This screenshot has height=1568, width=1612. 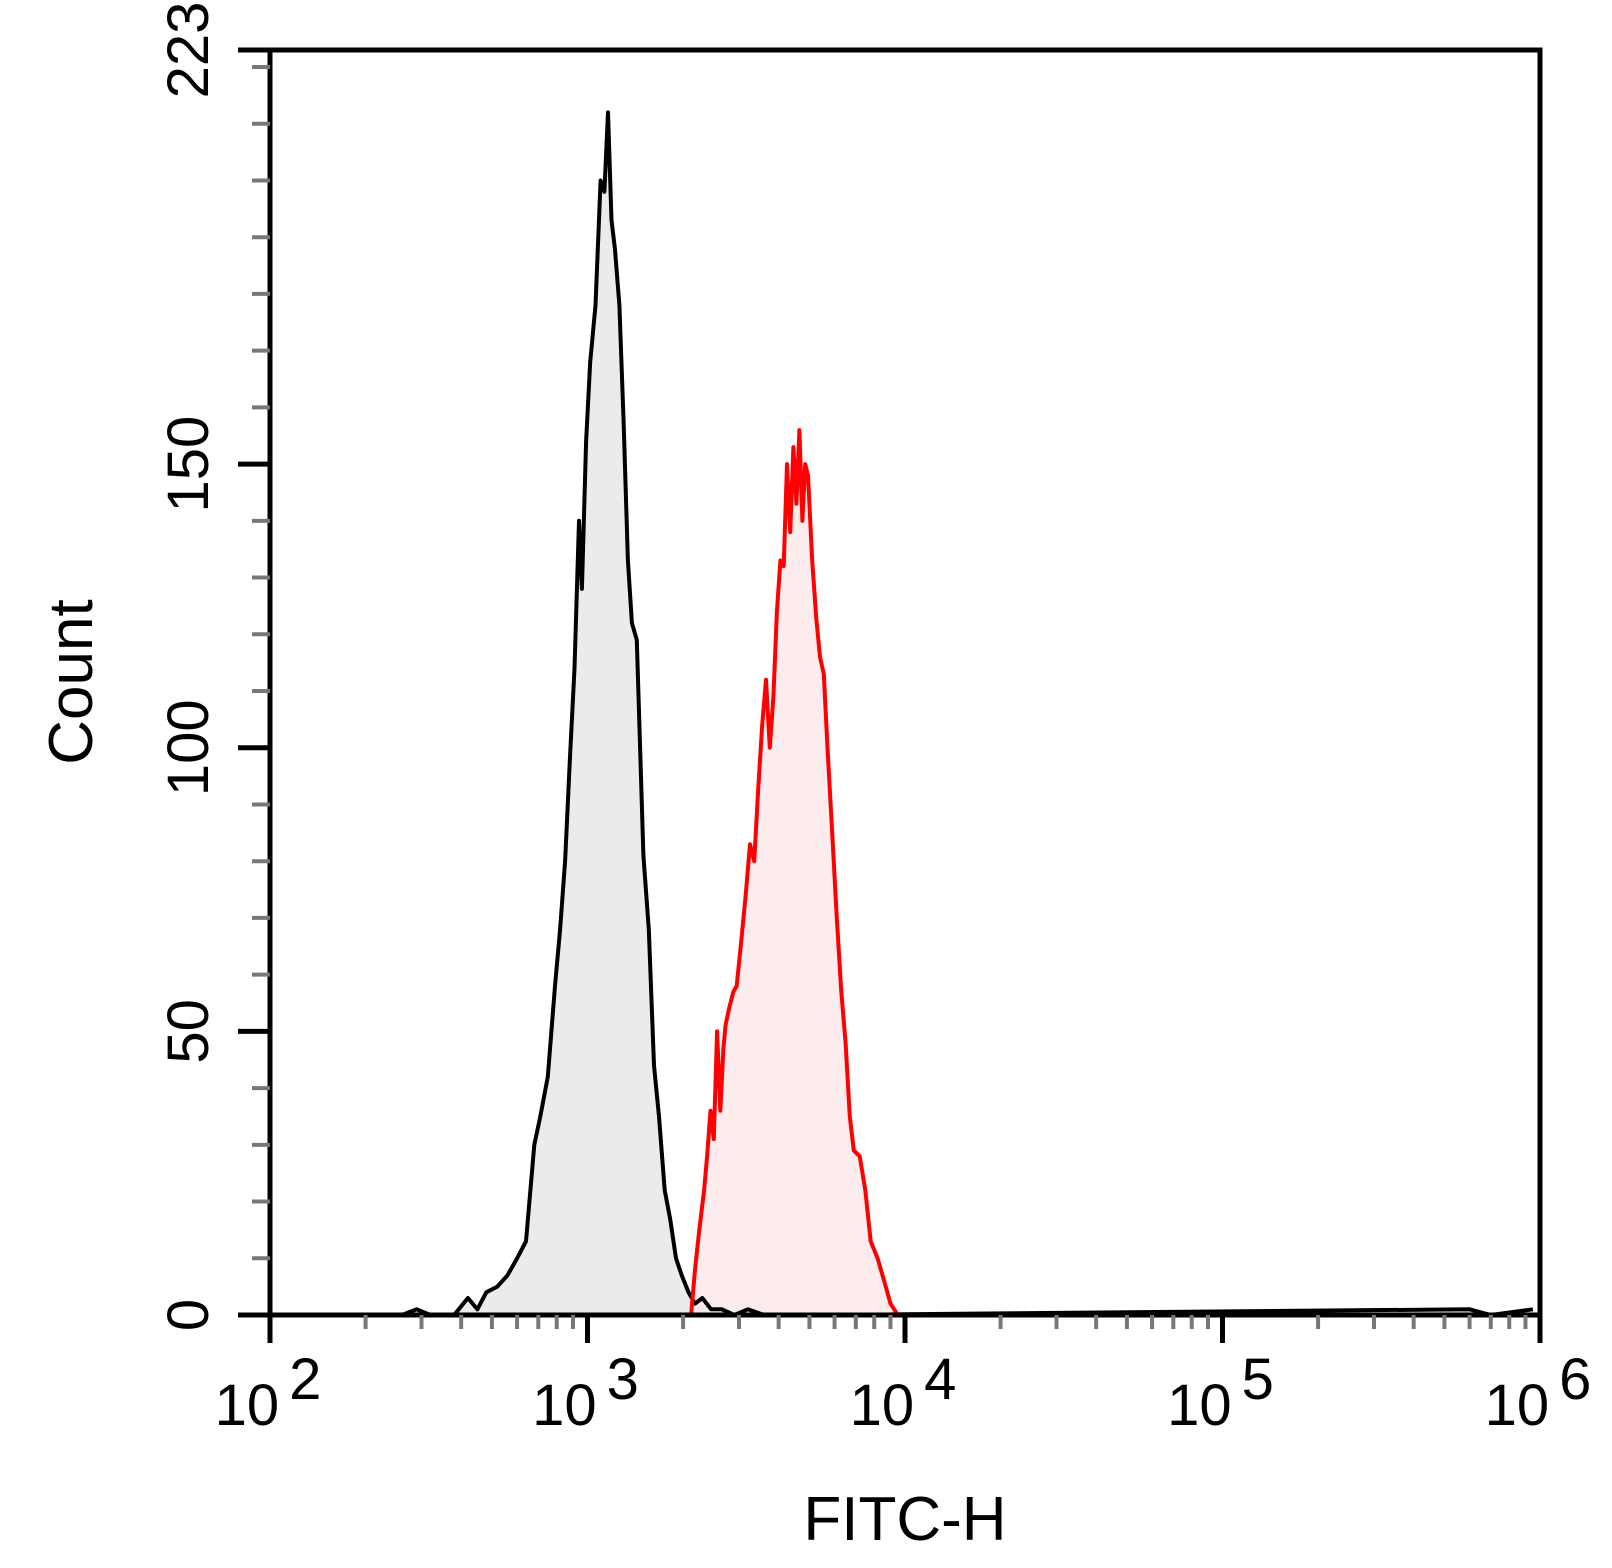 What do you see at coordinates (905, 1329) in the screenshot?
I see `x-axis-ticks` at bounding box center [905, 1329].